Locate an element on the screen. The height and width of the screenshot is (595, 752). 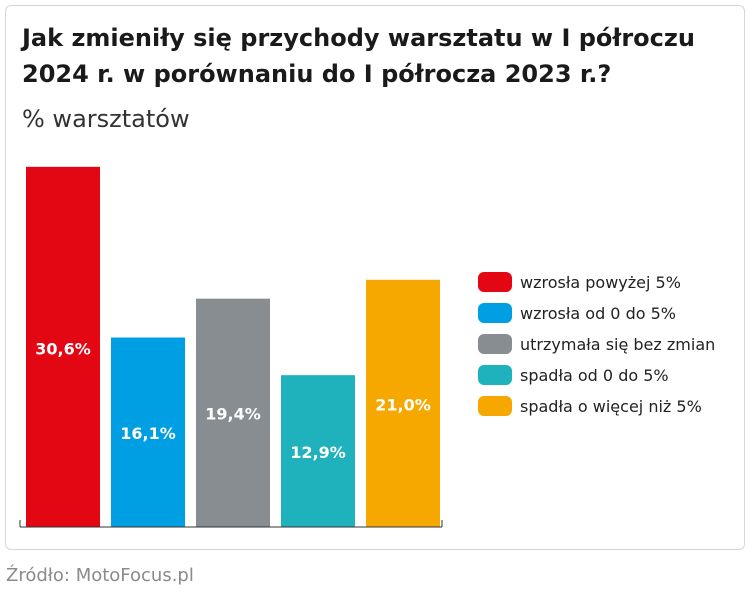
bar-value-label-1: 30,6% is located at coordinates (63, 348).